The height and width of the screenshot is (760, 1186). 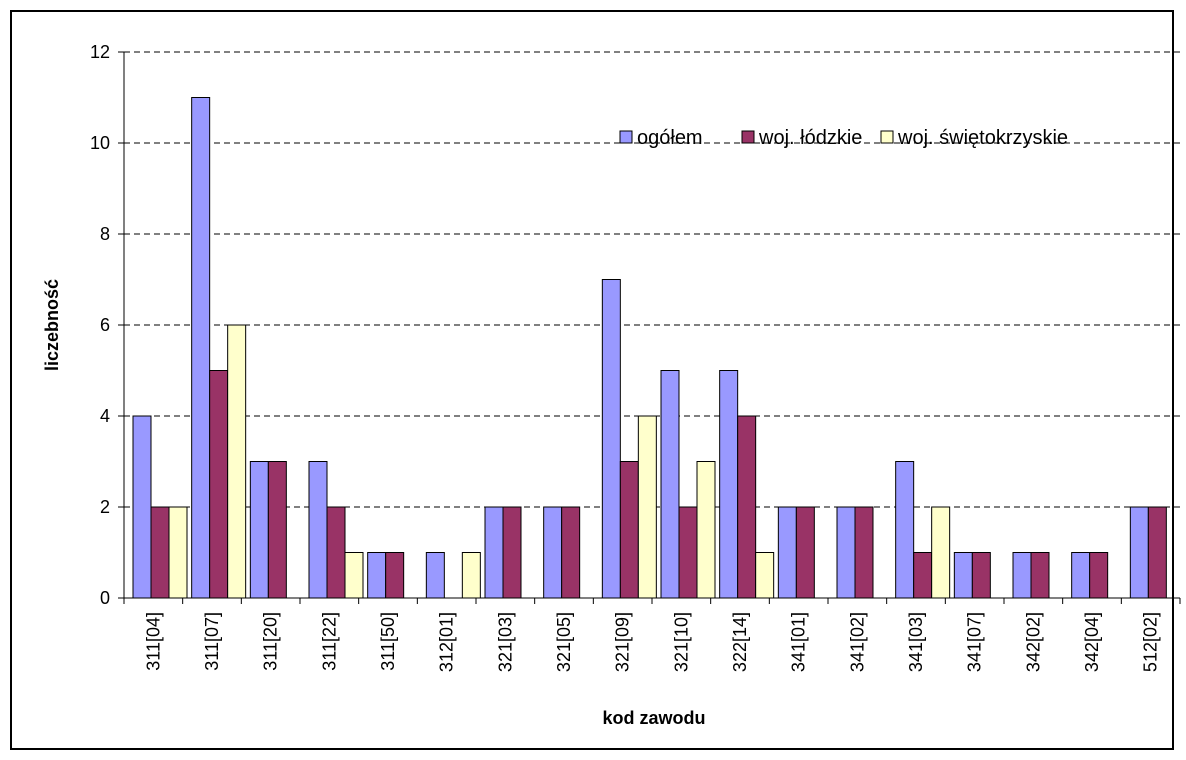 I want to click on legend-swatch-ogolem, so click(x=626, y=137).